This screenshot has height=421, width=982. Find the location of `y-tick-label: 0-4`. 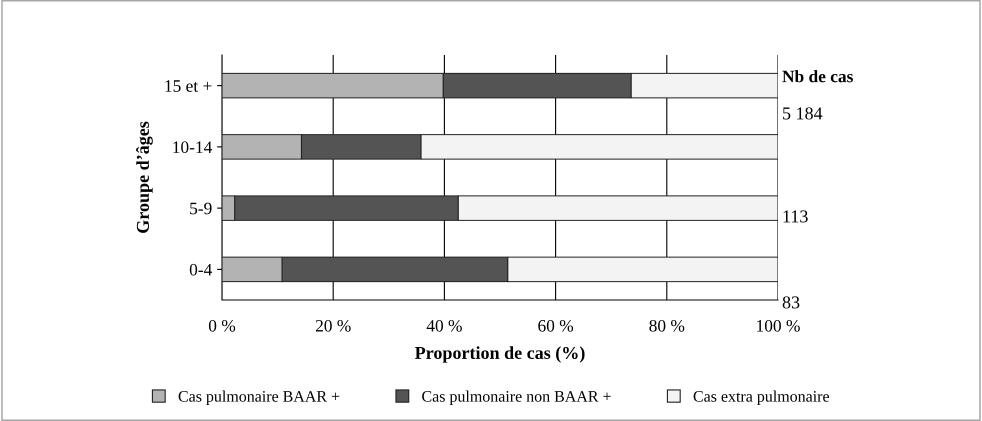

y-tick-label: 0-4 is located at coordinates (201, 270).